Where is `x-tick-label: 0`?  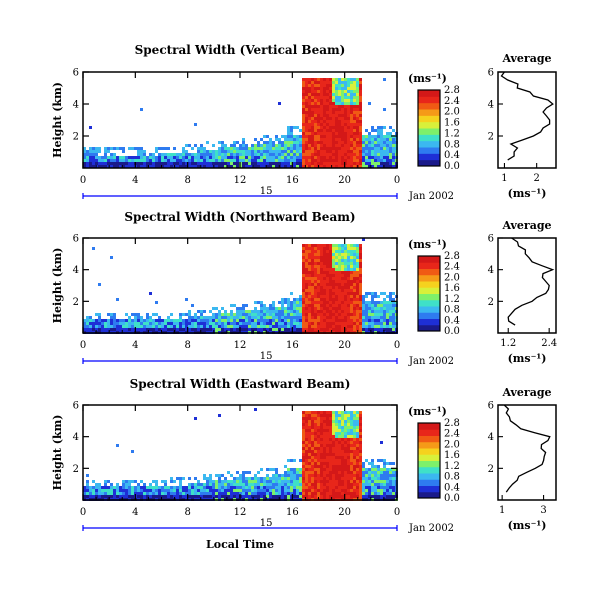
x-tick-label: 0 is located at coordinates (397, 345).